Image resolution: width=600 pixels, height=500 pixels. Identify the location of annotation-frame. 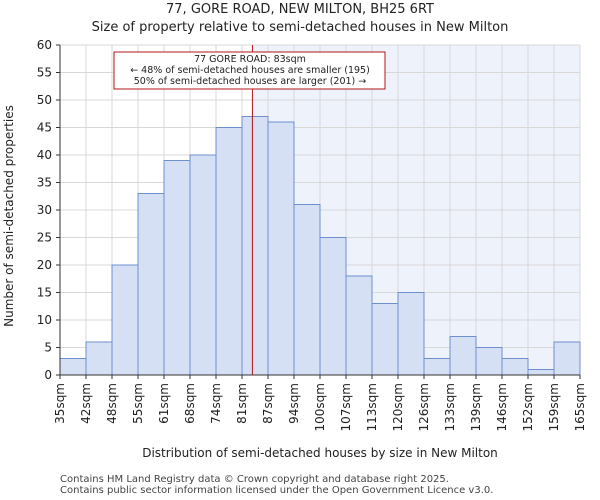
(249, 70).